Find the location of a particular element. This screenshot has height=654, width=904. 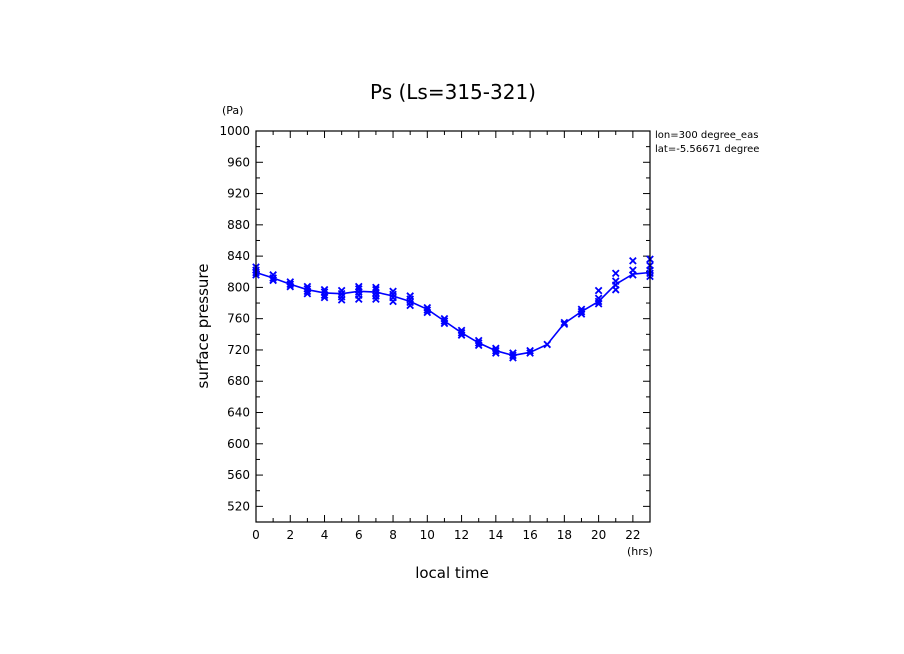

y-tick-label: 800 is located at coordinates (238, 287).